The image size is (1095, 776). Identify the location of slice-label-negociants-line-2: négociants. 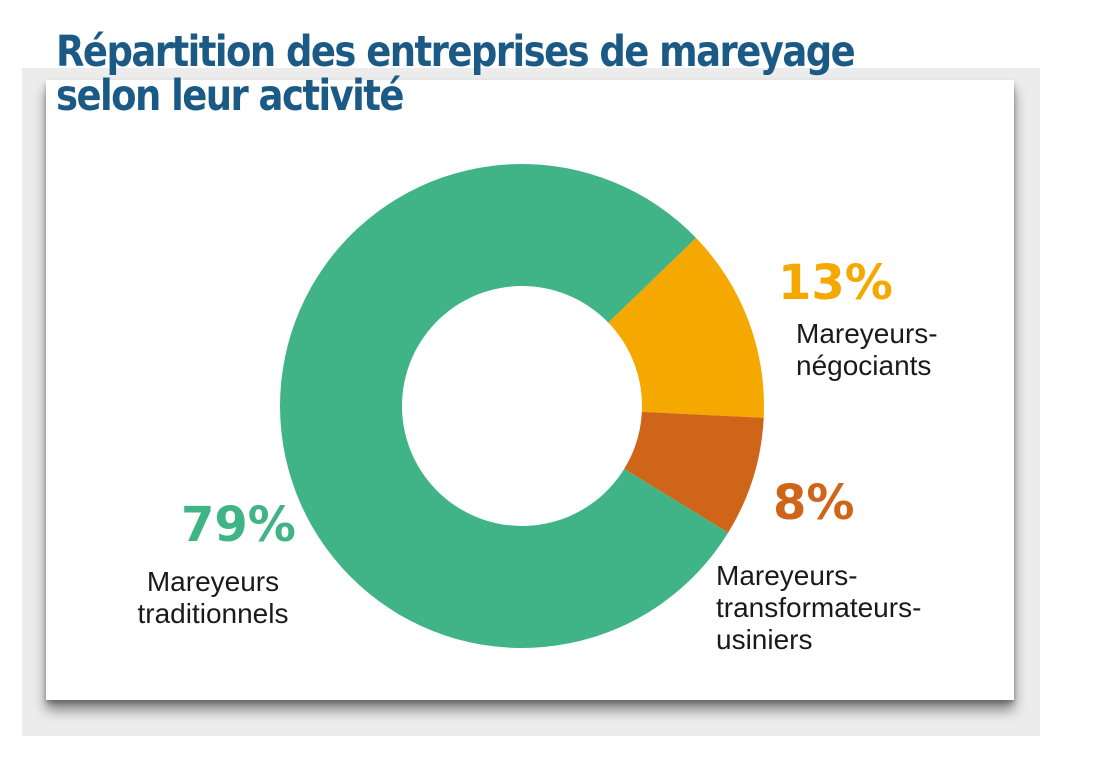
(864, 365).